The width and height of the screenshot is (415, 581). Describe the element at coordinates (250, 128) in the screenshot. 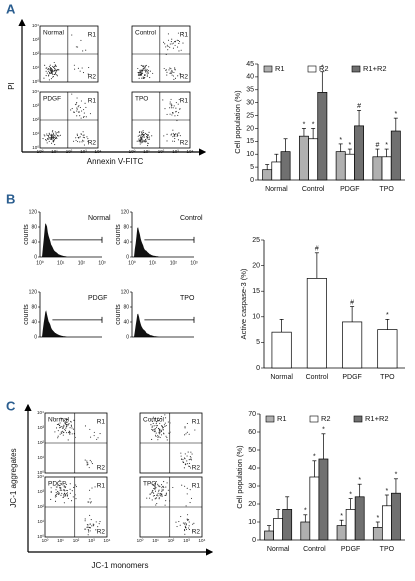

I see `y-tick-label: 20` at that location.